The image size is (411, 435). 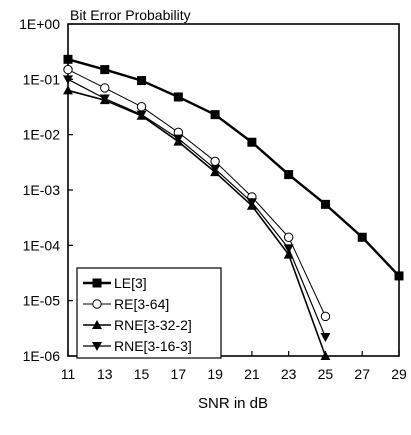 What do you see at coordinates (326, 374) in the screenshot?
I see `x-tick-label: 25` at bounding box center [326, 374].